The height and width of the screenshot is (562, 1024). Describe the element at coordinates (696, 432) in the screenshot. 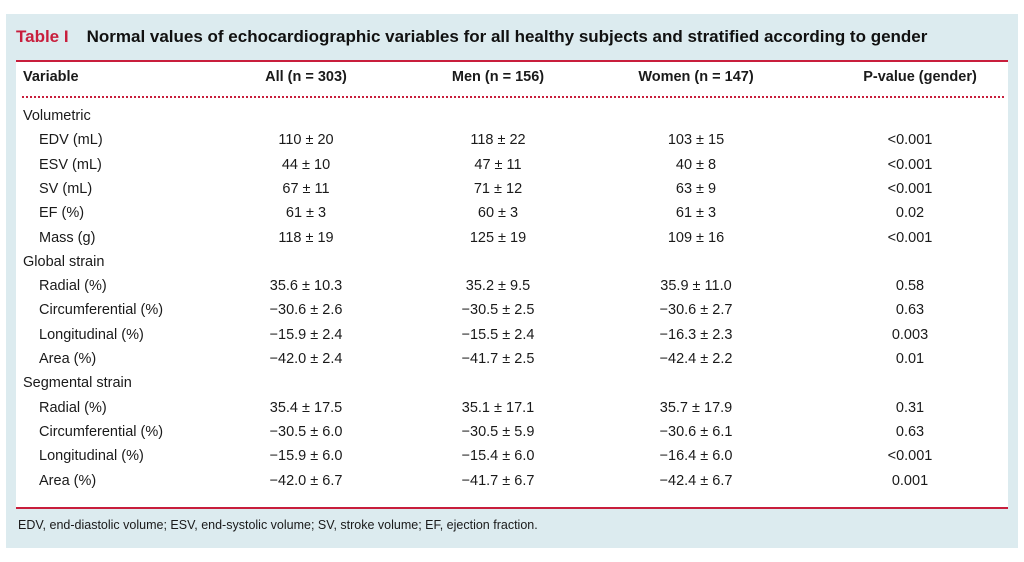

I see `cell-women: −30.6 ± 6.1` at that location.